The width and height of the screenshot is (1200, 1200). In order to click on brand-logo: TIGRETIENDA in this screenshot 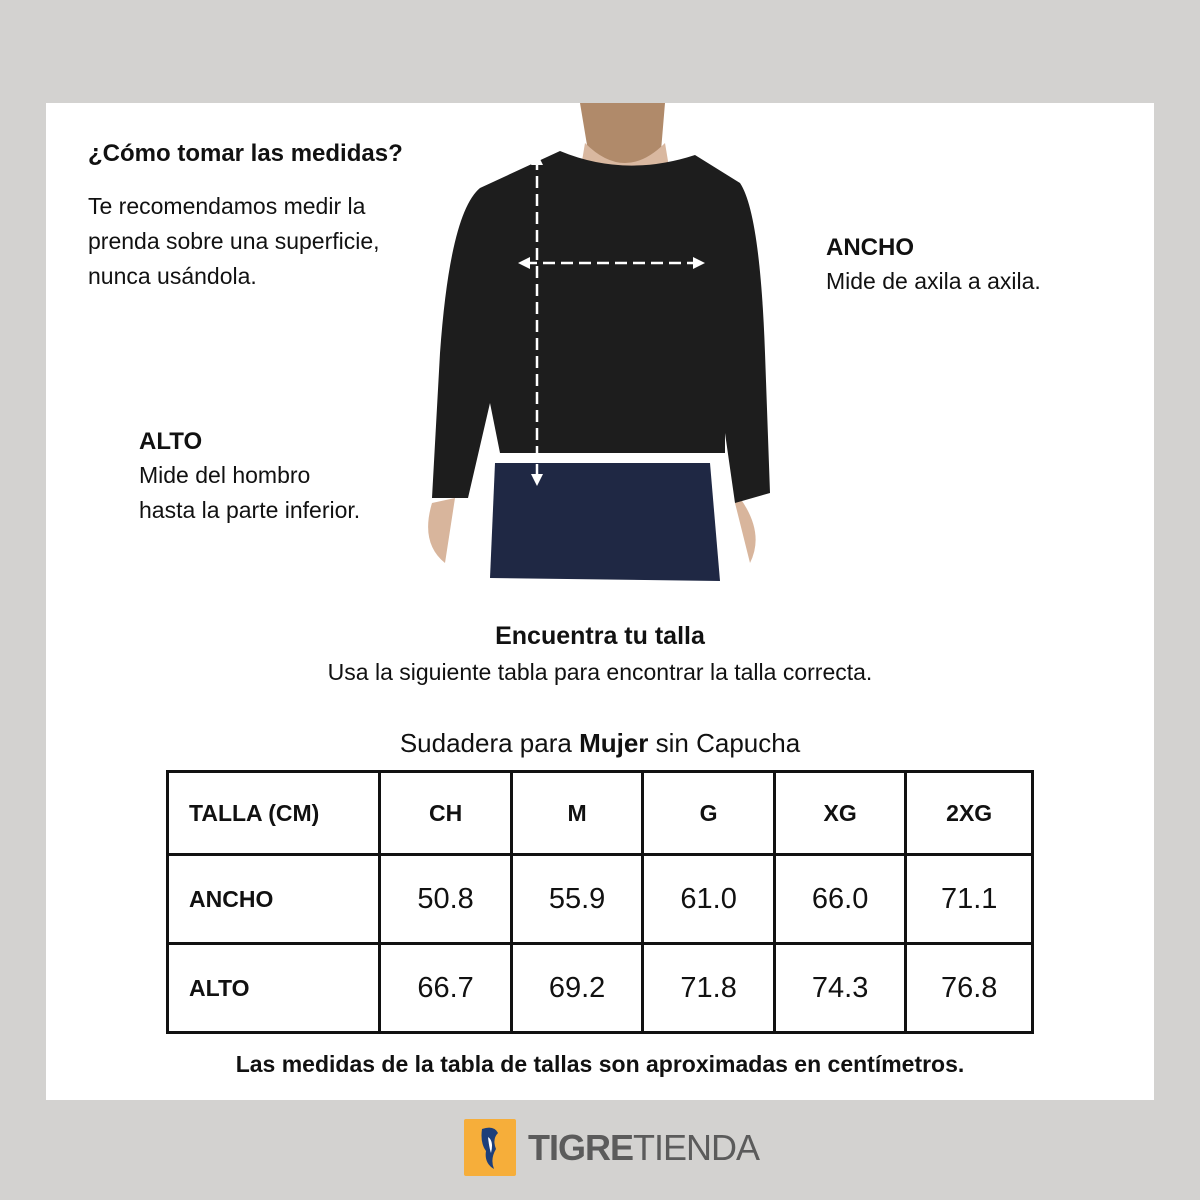, I will do `click(612, 1147)`.